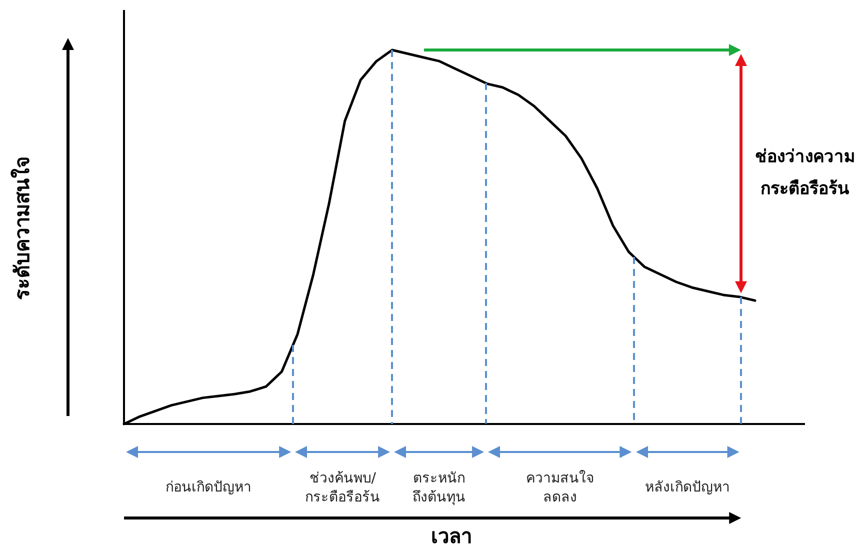  I want to click on text: ช่วงค้นพบ/ กระตือรือร้น, so click(342, 488).